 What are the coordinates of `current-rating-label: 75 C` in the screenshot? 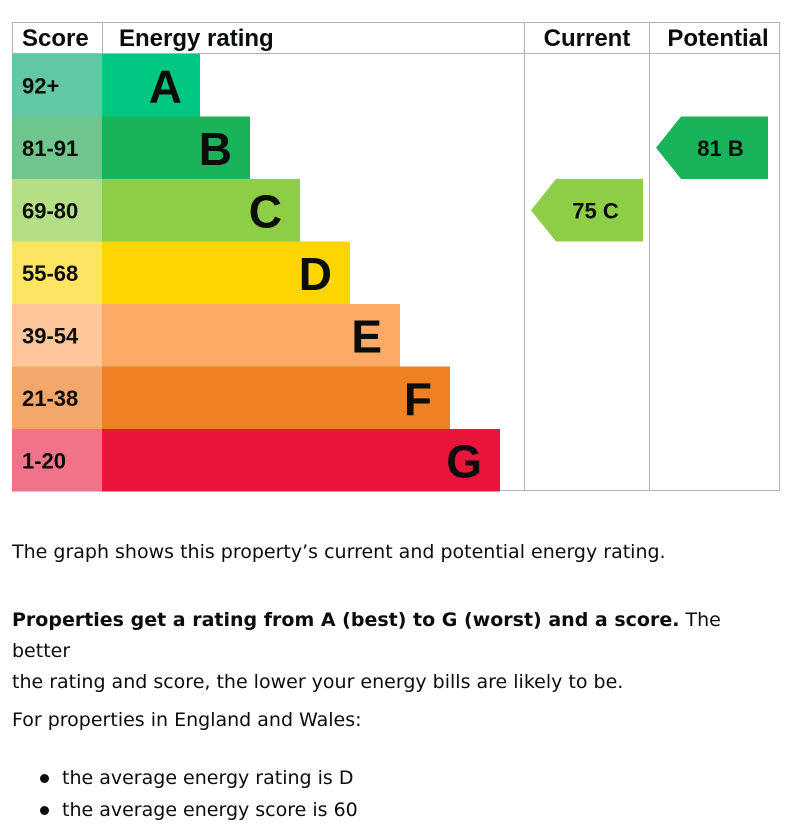 It's located at (595, 210).